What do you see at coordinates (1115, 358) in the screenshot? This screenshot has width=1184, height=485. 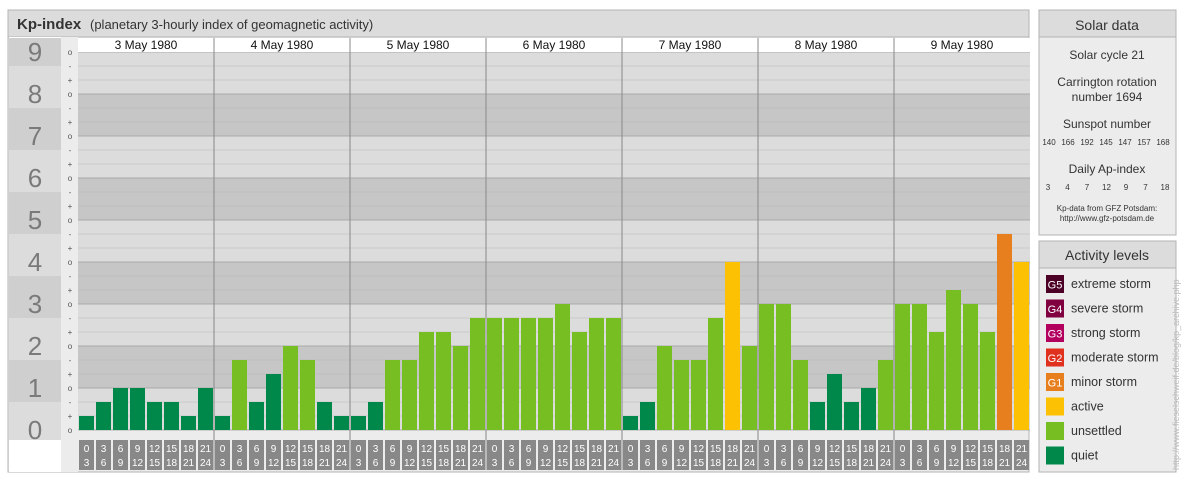 I see `legend-label: moderate storm` at bounding box center [1115, 358].